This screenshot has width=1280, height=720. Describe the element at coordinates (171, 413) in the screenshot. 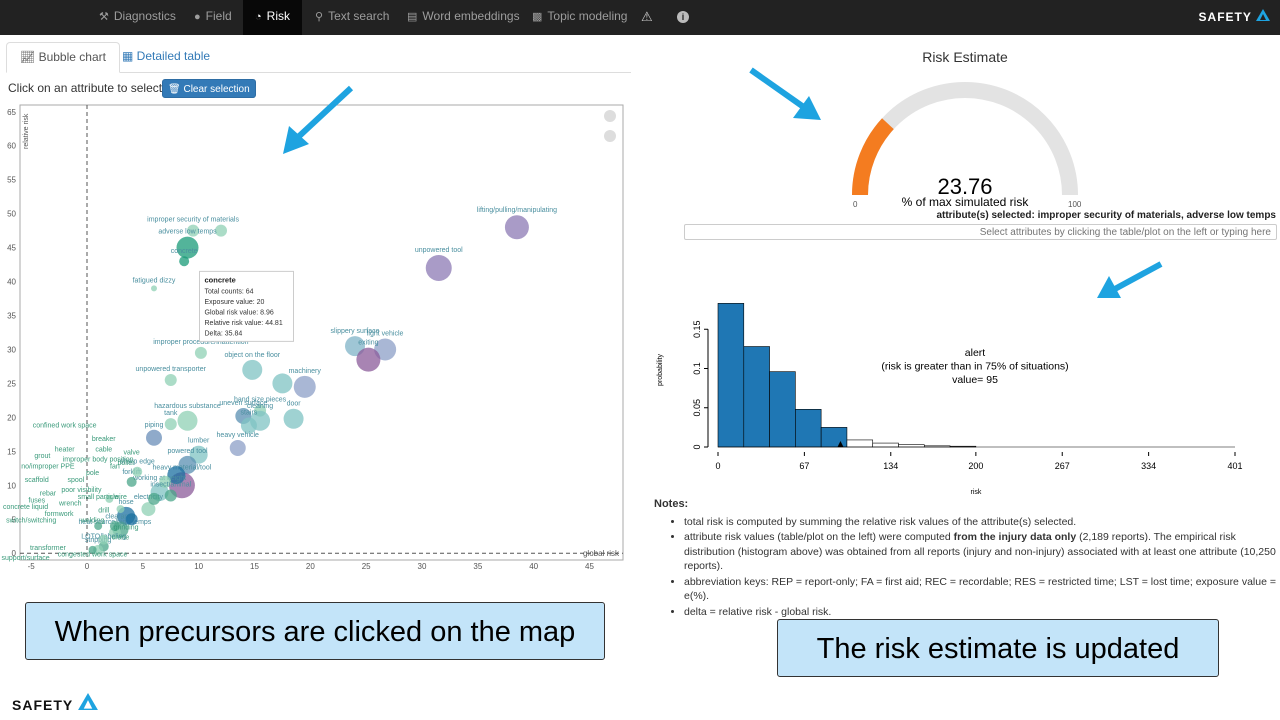

I see `bubble-label: tank` at that location.